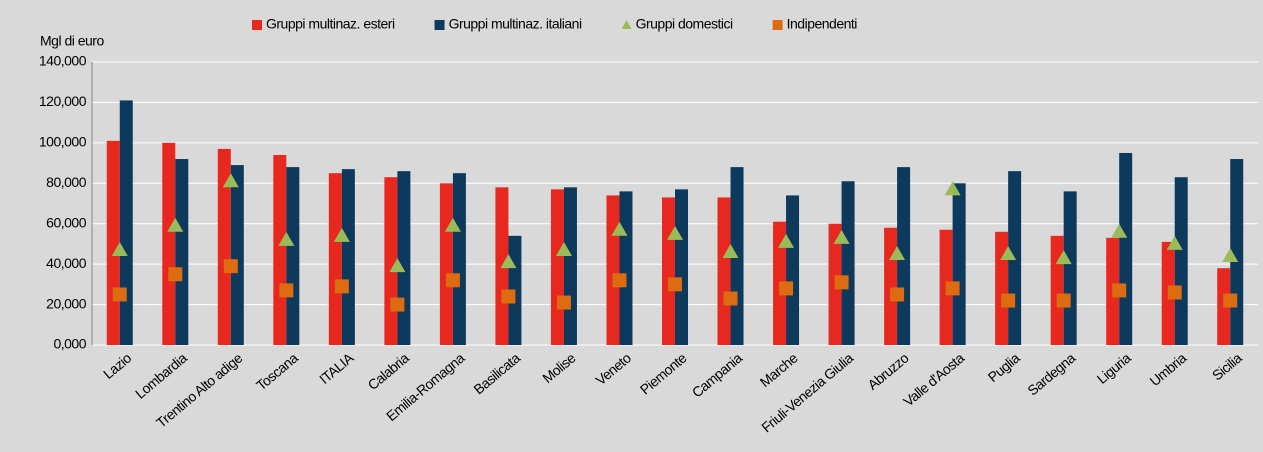 The width and height of the screenshot is (1263, 452). I want to click on y-tick-label: 0,000, so click(69, 344).